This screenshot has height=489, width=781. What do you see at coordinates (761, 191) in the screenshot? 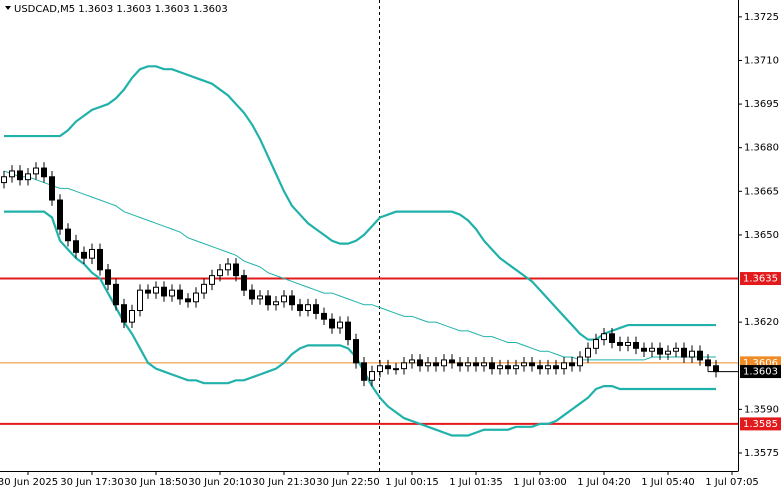
I see `y-tick-label: 1.3665` at bounding box center [761, 191].